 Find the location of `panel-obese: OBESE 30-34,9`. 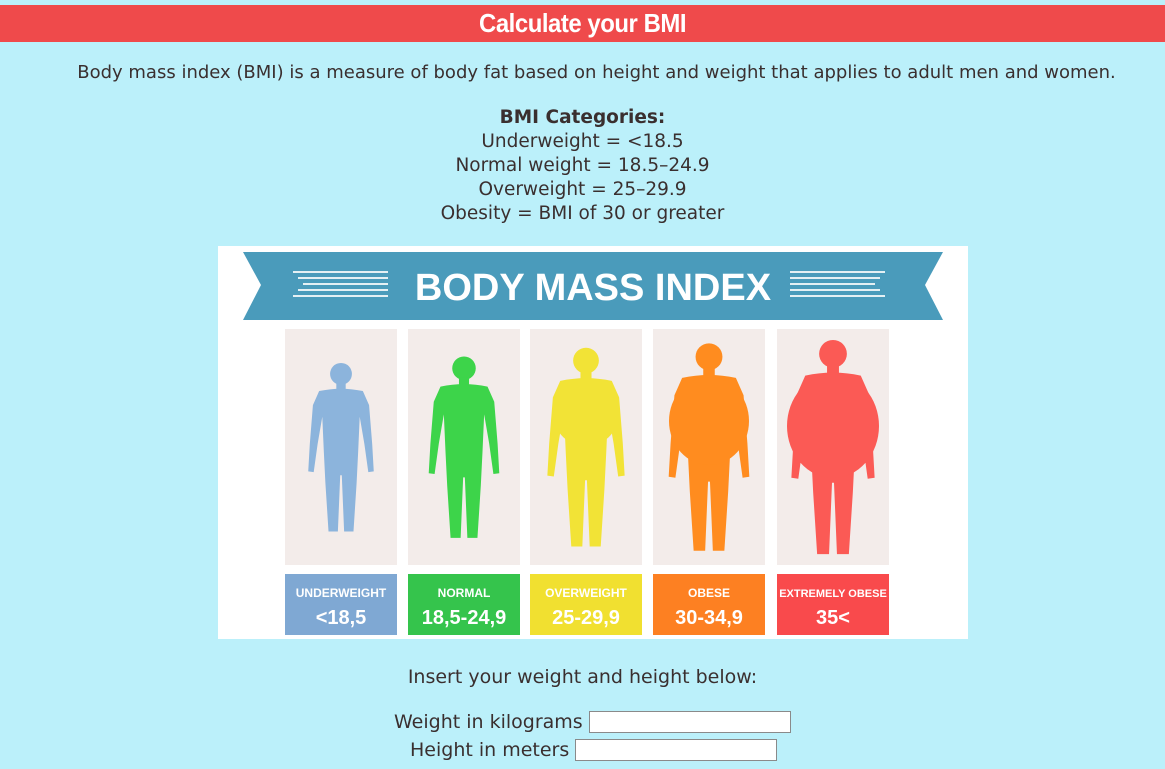

panel-obese: OBESE 30-34,9 is located at coordinates (709, 482).